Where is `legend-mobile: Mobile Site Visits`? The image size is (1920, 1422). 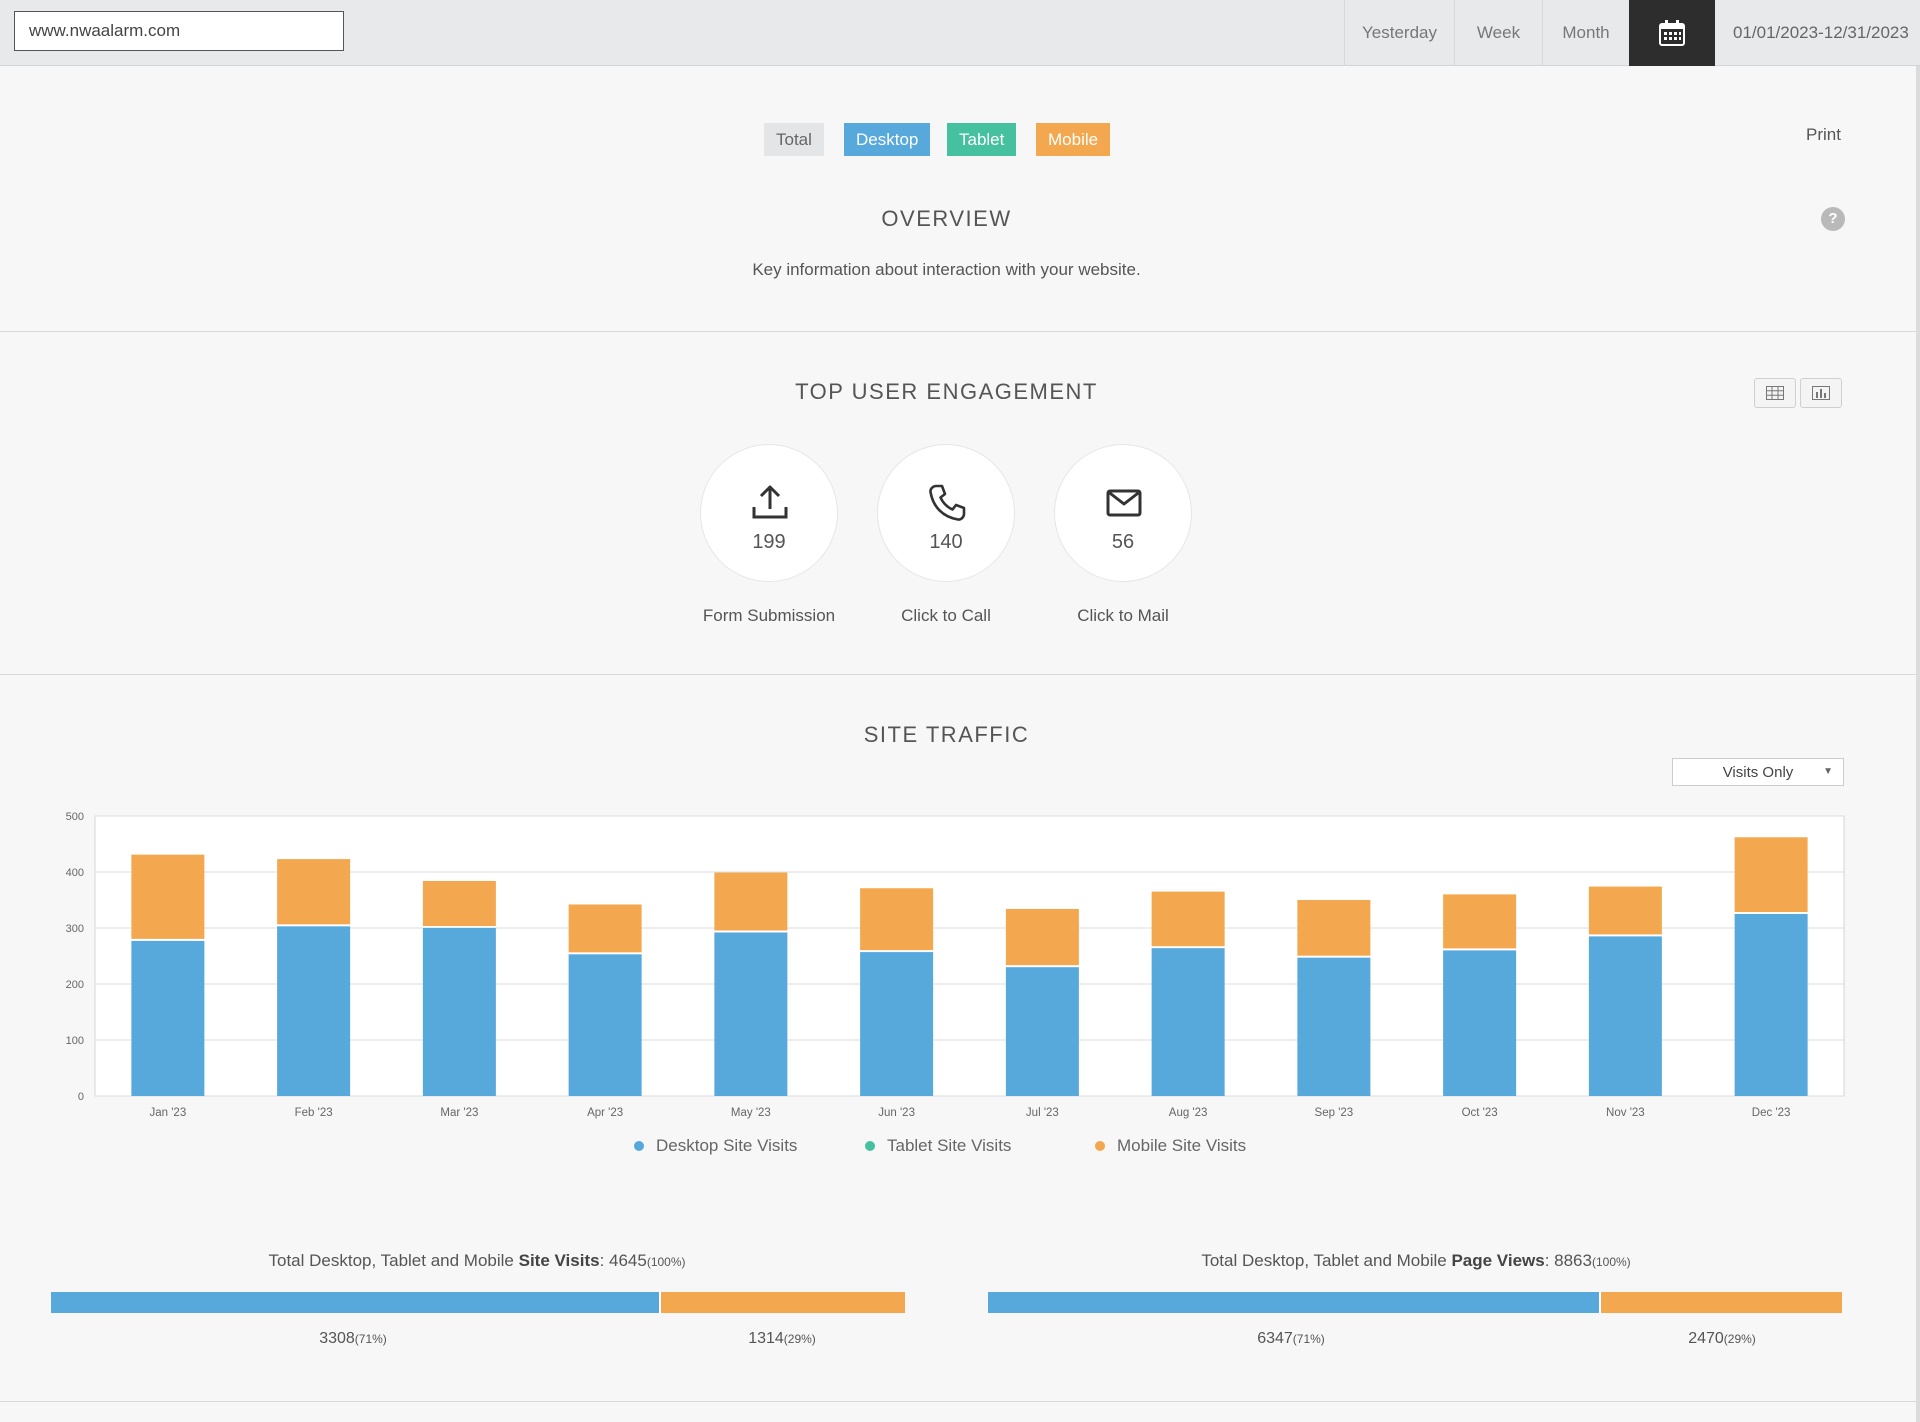 legend-mobile: Mobile Site Visits is located at coordinates (1170, 1146).